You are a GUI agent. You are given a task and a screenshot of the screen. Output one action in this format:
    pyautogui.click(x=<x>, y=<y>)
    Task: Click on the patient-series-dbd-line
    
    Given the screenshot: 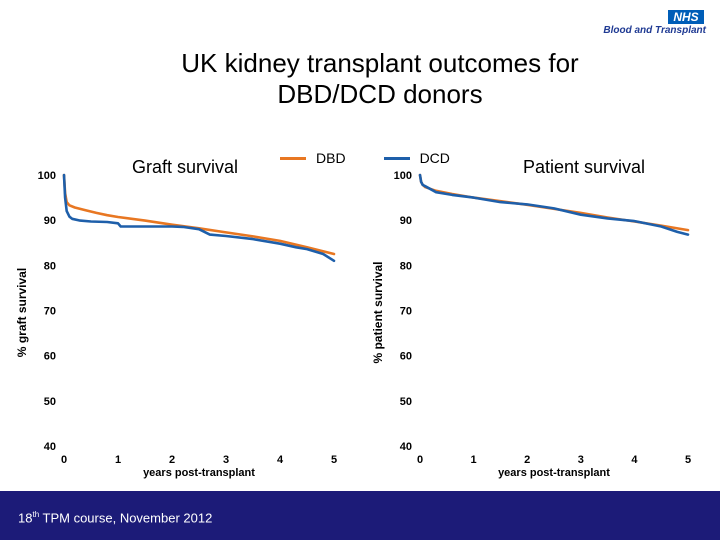 What is the action you would take?
    pyautogui.click(x=554, y=202)
    